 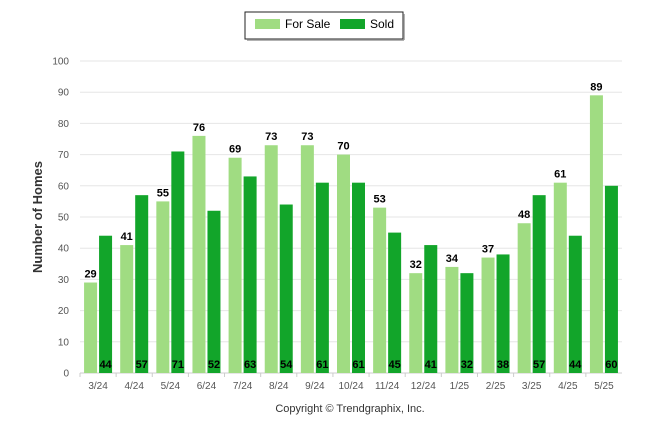 What do you see at coordinates (308, 24) in the screenshot?
I see `legend-label-for-sale: For Sale` at bounding box center [308, 24].